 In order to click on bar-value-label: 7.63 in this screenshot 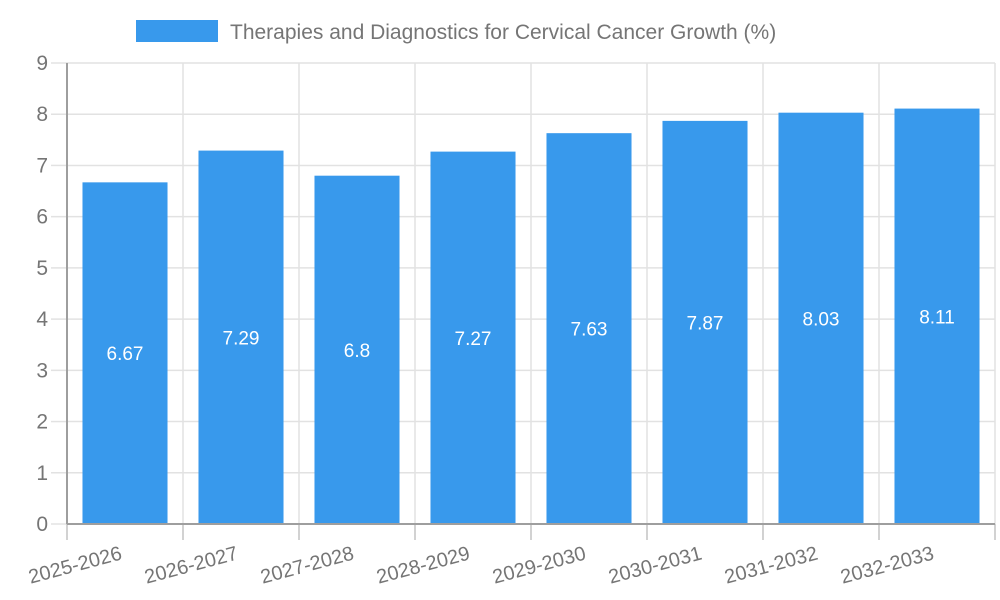, I will do `click(589, 330)`.